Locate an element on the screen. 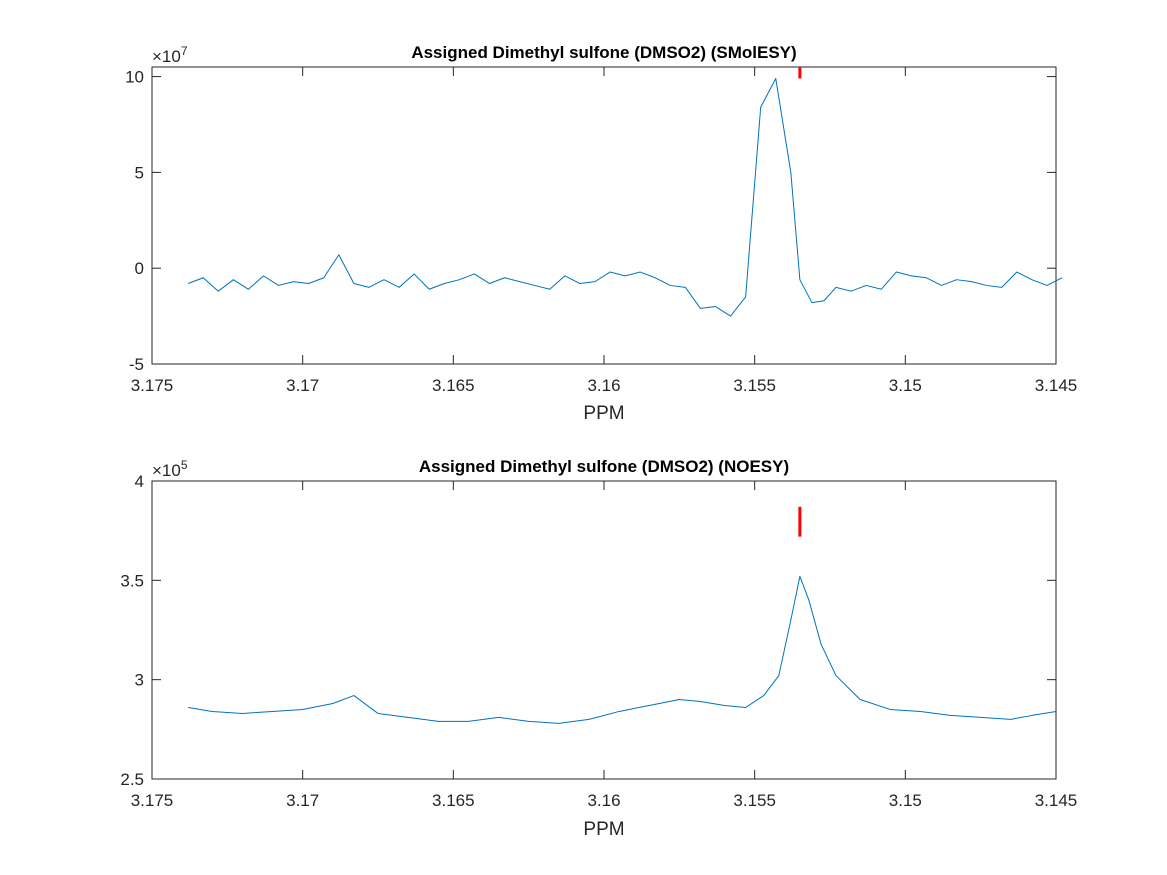  noesy-y-tick-label: 3.5 is located at coordinates (132, 580).